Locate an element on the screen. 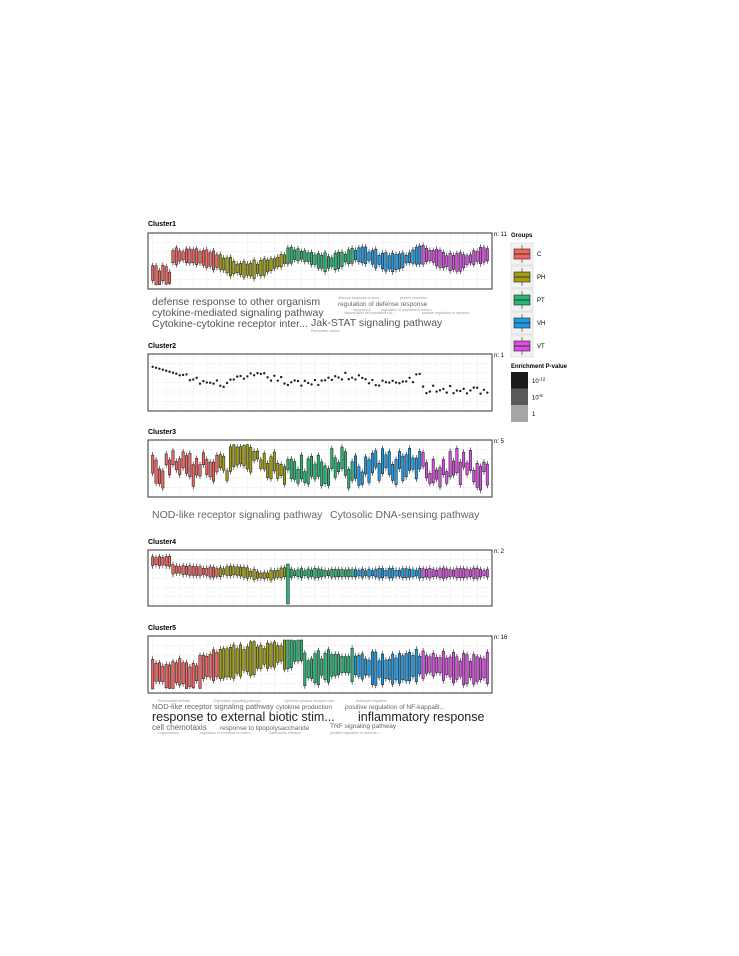 Image resolution: width=739 pixels, height=956 pixels. legend-group-key: VT is located at coordinates (527, 346).